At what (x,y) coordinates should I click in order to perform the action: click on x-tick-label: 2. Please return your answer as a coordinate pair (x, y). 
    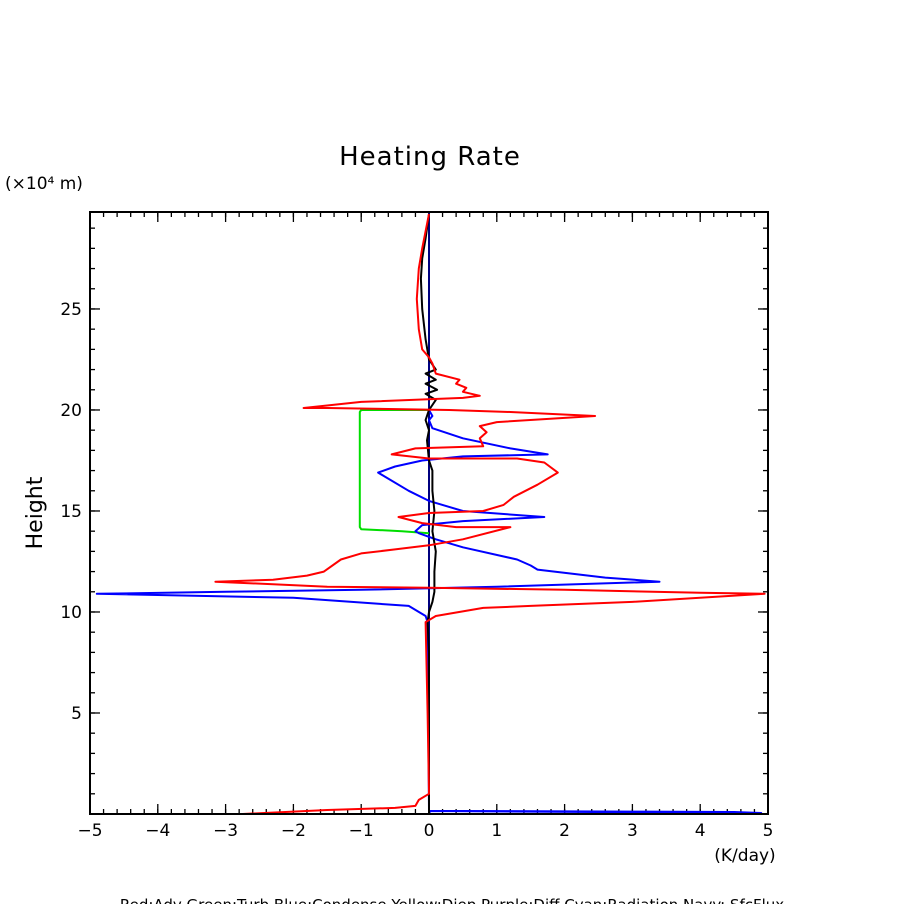
    Looking at the image, I should click on (564, 831).